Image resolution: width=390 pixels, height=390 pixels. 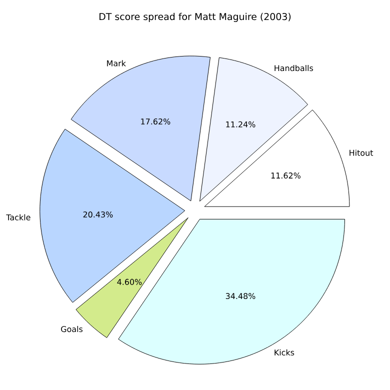 What do you see at coordinates (195, 17) in the screenshot?
I see `chart-title: DT score spread for Matt Maguire (2003)` at bounding box center [195, 17].